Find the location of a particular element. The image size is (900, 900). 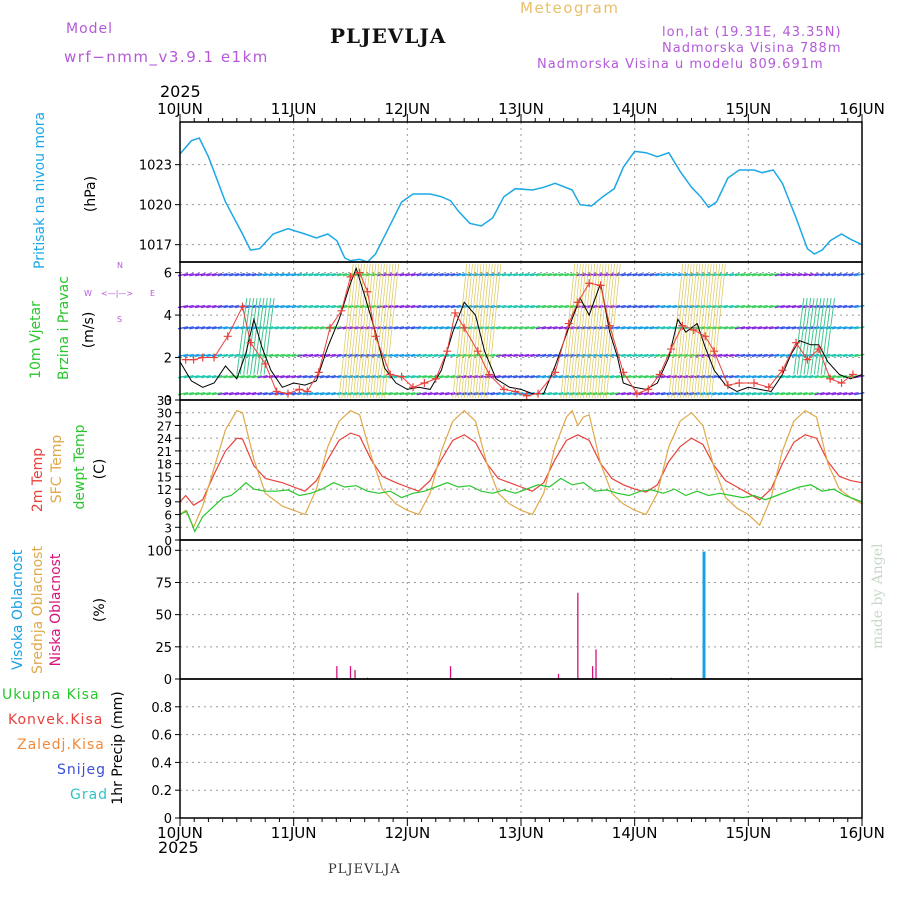

temp-tick-label: 30 is located at coordinates (164, 414).